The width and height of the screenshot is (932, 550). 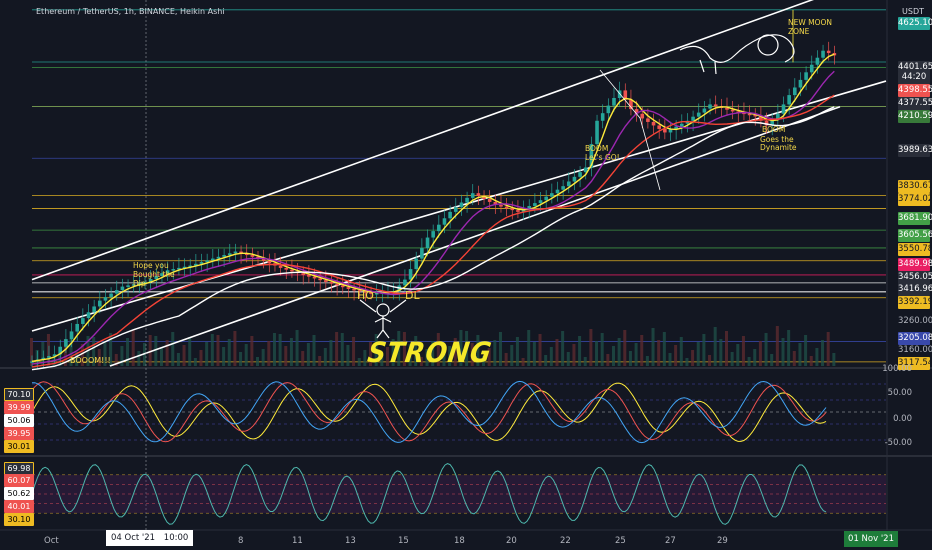 What do you see at coordinates (898, 443) in the screenshot?
I see `osc1-scale-label: -50.00` at bounding box center [898, 443].